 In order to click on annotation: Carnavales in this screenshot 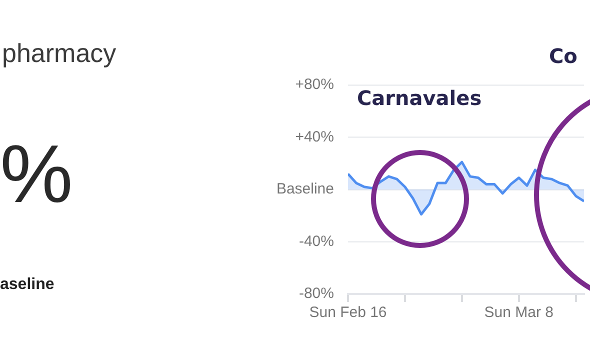, I will do `click(419, 98)`.